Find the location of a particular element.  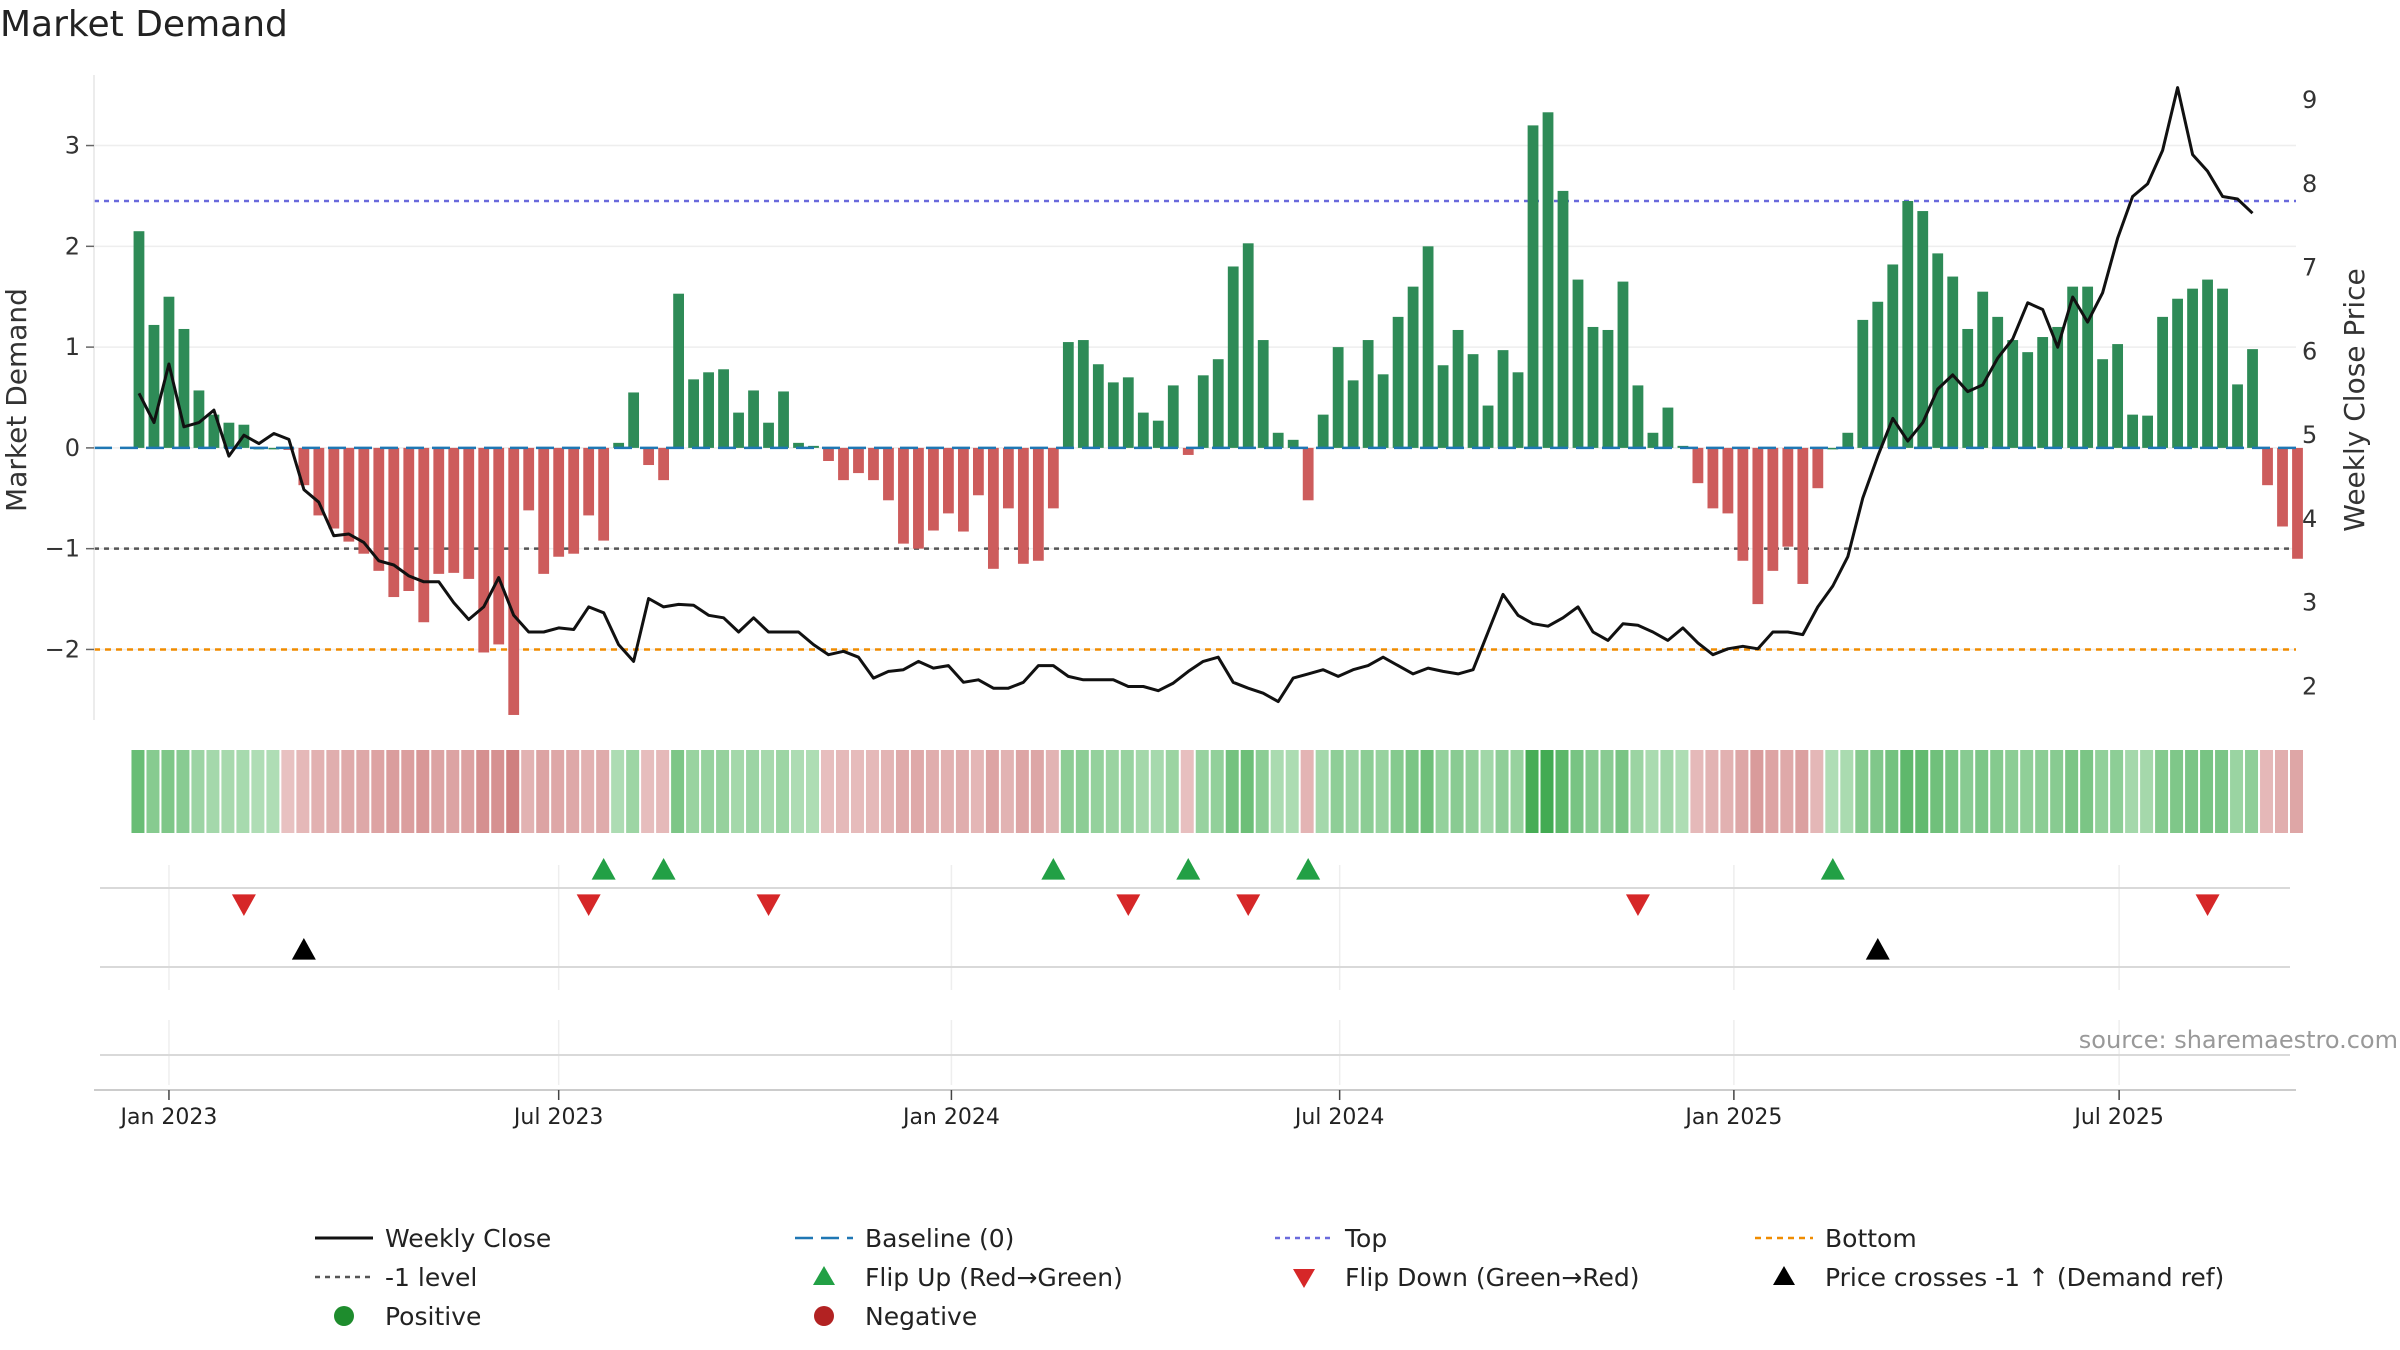

legend-swatch-positive is located at coordinates (344, 1316).